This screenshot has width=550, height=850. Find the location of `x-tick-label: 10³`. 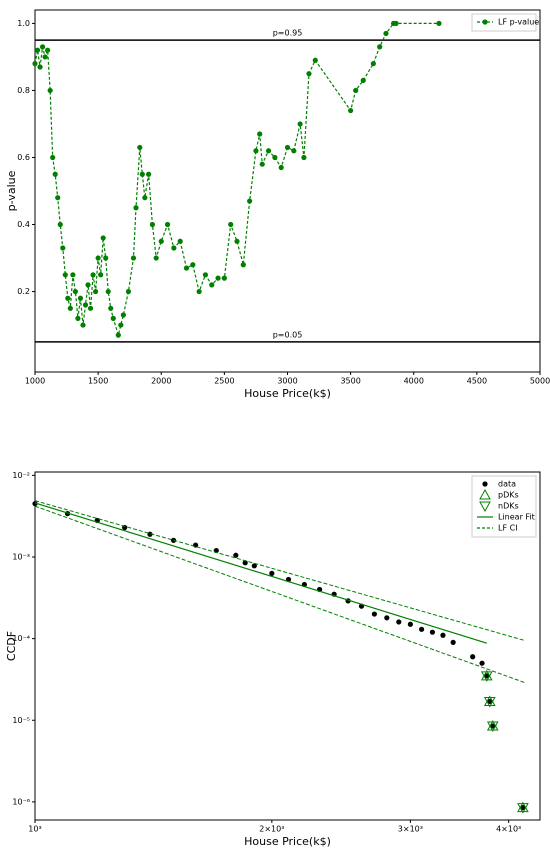

x-tick-label: 10³ is located at coordinates (34, 829).